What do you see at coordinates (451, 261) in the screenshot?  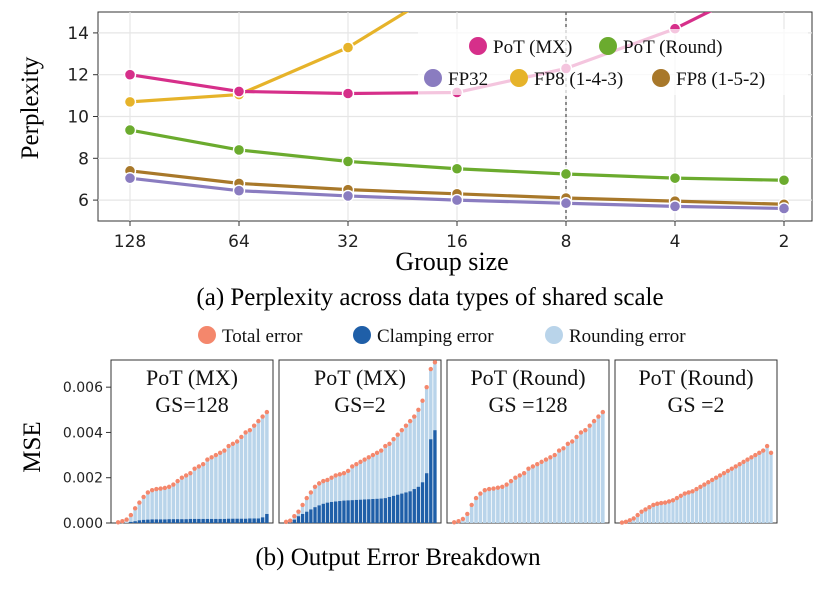 I see `perplexity-x-axis-label: Group size` at bounding box center [451, 261].